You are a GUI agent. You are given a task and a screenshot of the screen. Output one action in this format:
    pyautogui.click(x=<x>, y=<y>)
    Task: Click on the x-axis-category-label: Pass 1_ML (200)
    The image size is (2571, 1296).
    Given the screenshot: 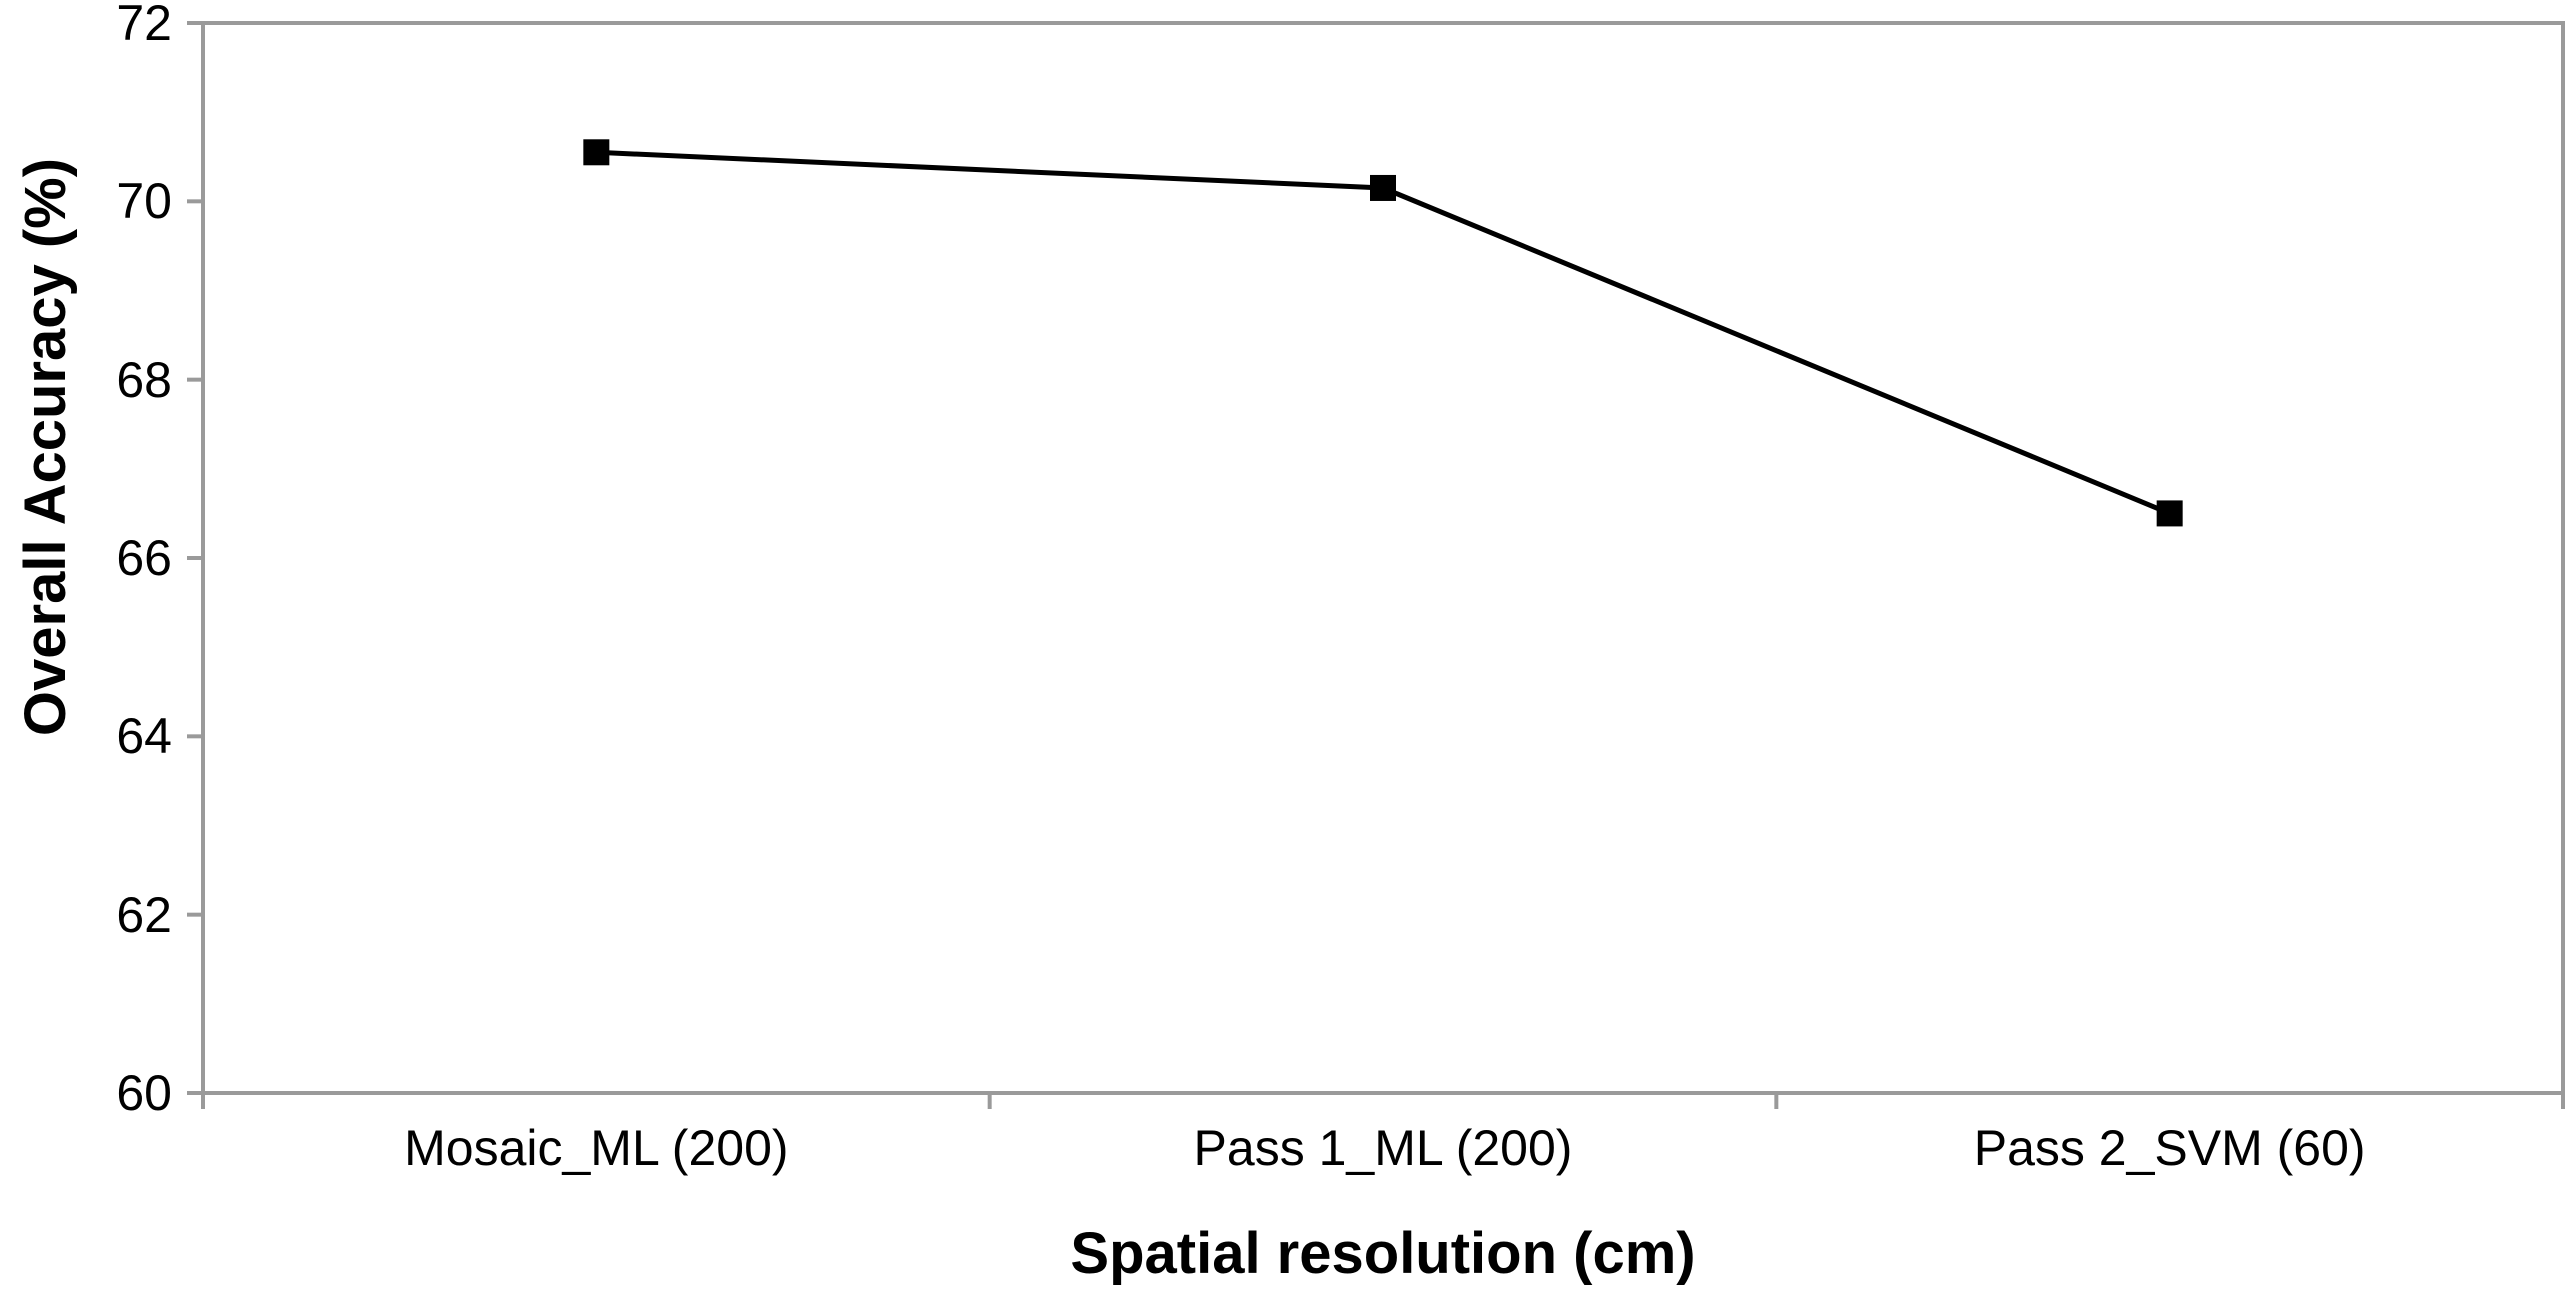 What is the action you would take?
    pyautogui.click(x=1383, y=1148)
    